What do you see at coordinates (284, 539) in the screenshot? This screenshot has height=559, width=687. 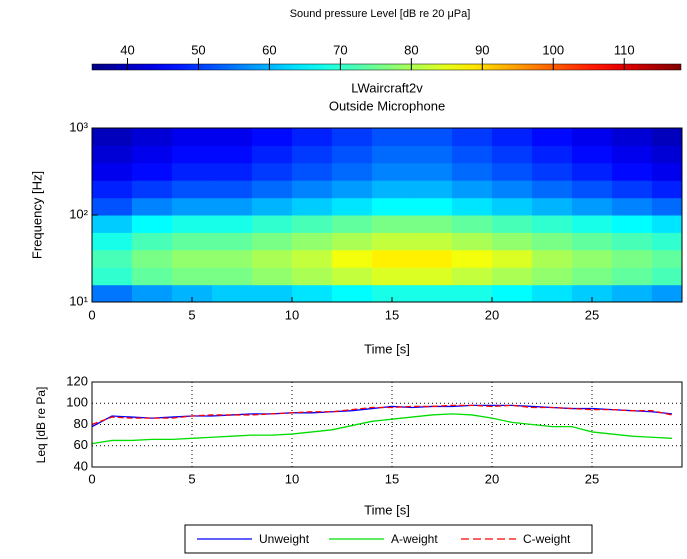 I see `legend-label: Unweight` at bounding box center [284, 539].